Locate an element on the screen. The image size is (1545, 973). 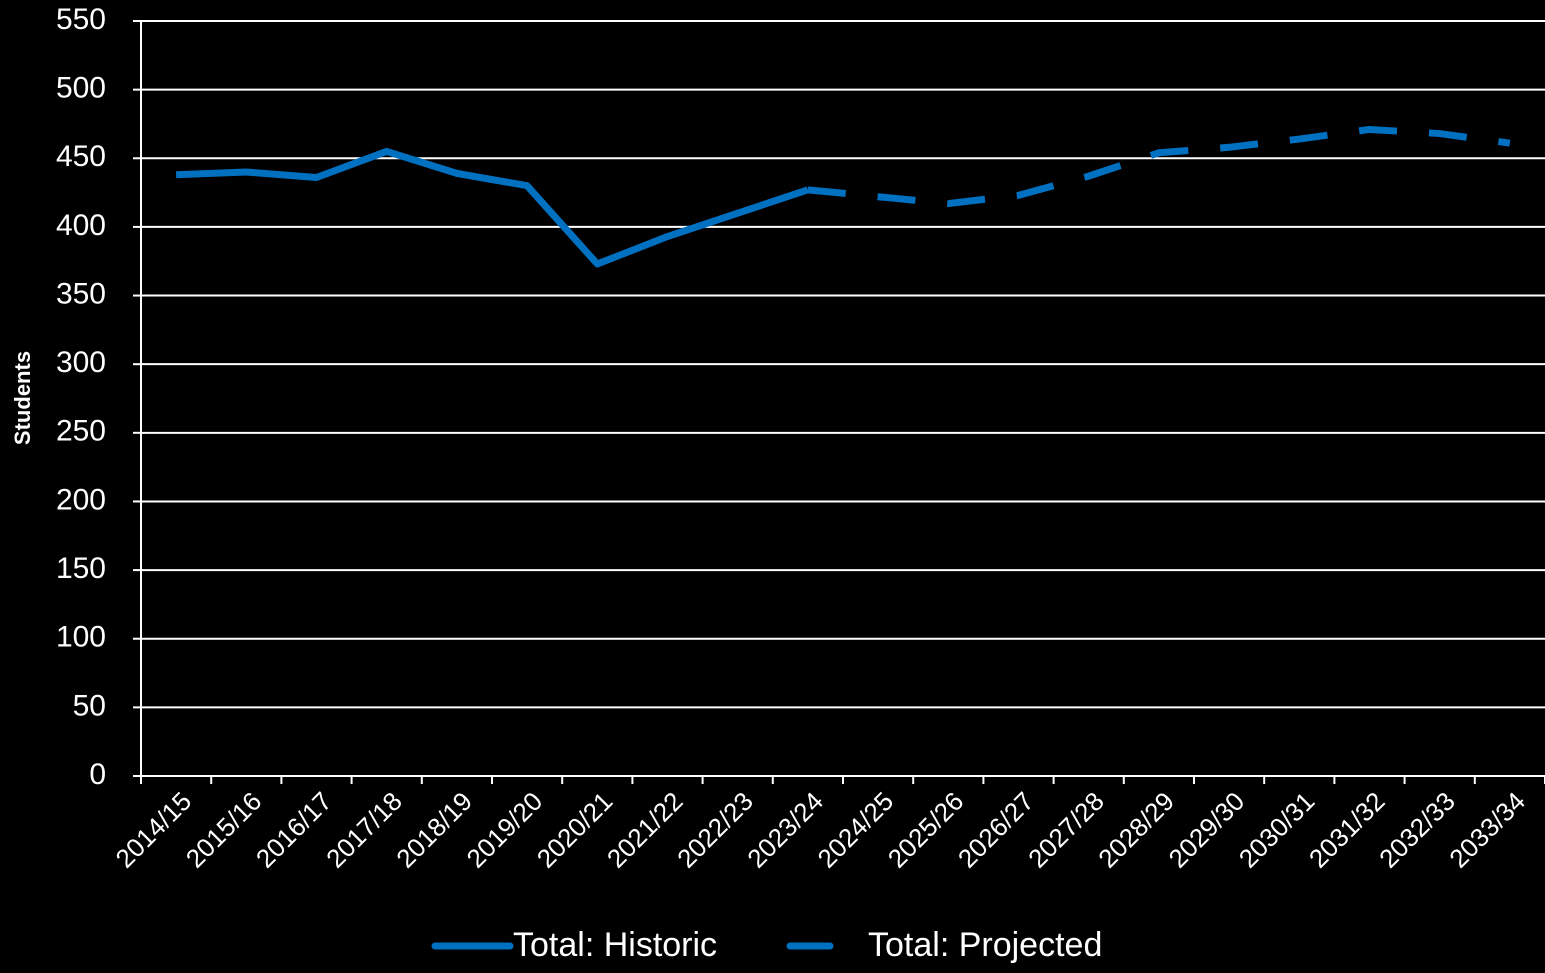
y-tick-label: 50 is located at coordinates (89, 705).